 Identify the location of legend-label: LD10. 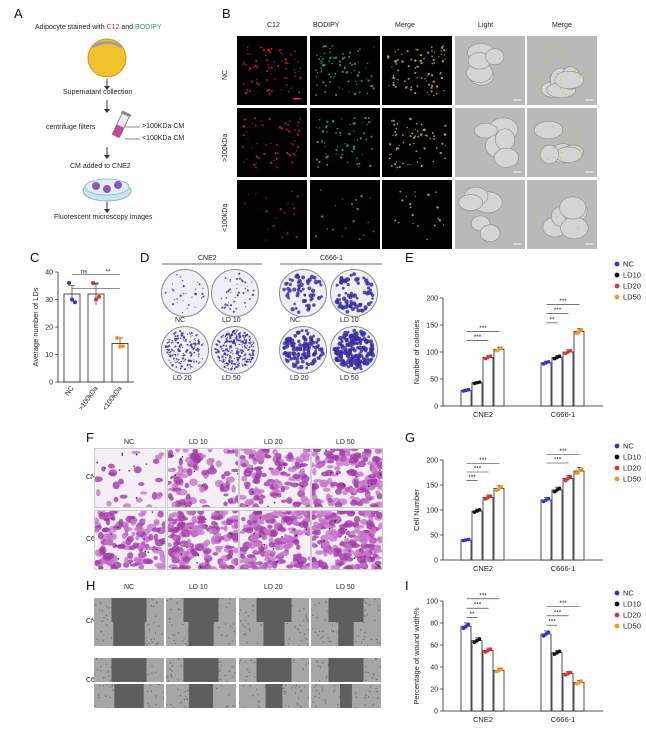
(632, 275).